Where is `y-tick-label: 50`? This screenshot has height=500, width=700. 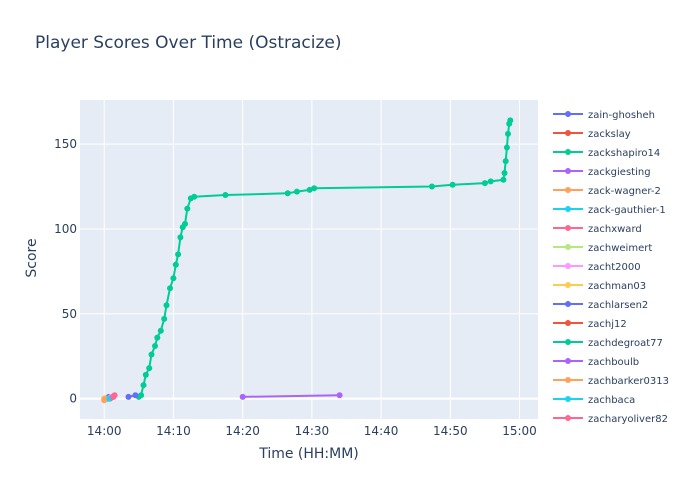
y-tick-label: 50 is located at coordinates (69, 314).